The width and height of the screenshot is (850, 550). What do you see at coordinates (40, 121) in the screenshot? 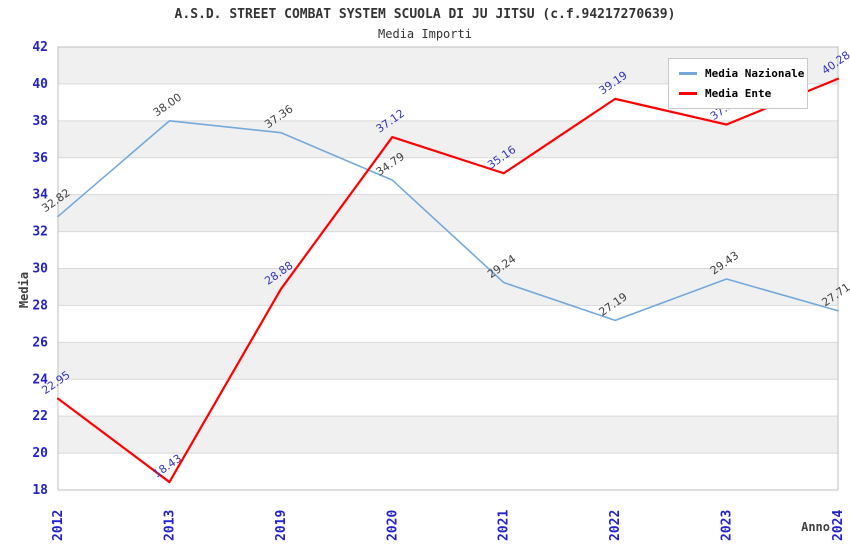
I see `y-tick-label: 38` at bounding box center [40, 121].